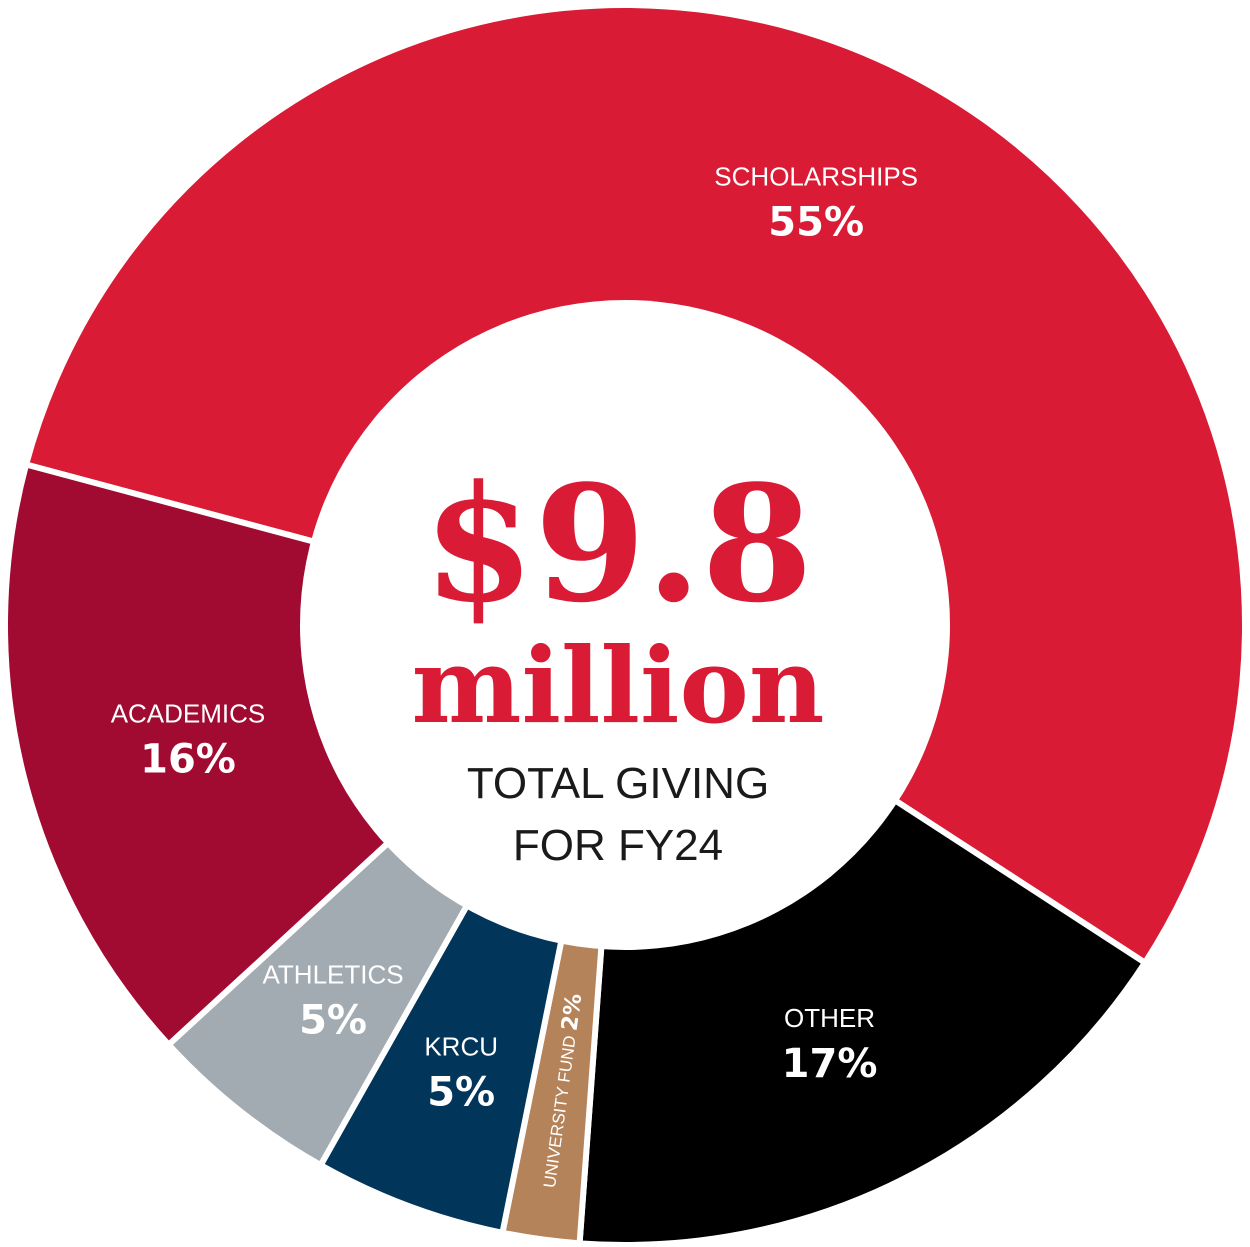 The image size is (1250, 1247). What do you see at coordinates (816, 177) in the screenshot?
I see `label-name-scholarships: SCHOLARSHIPS` at bounding box center [816, 177].